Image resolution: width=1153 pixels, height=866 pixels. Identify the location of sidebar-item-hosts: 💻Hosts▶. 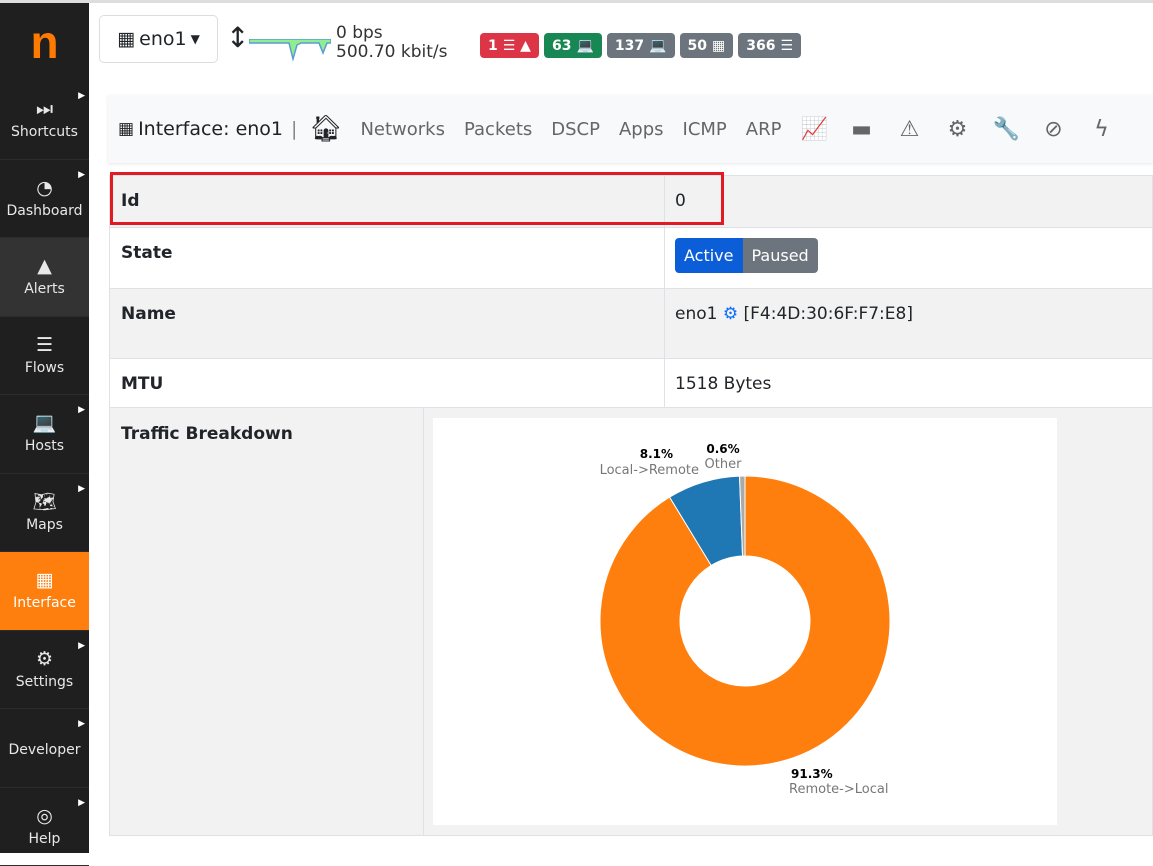
(44, 434).